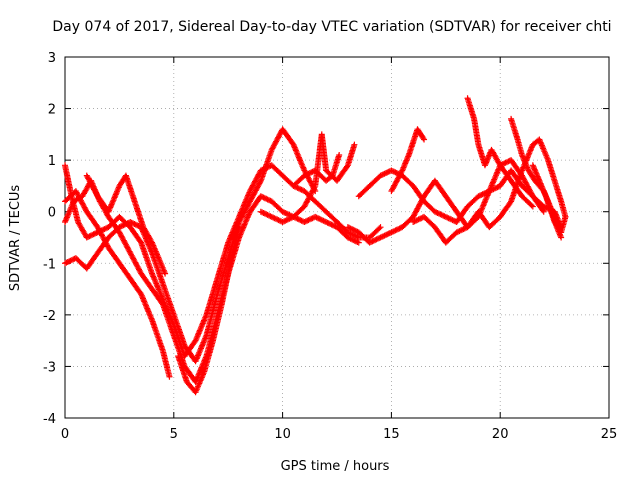 This screenshot has height=480, width=640. I want to click on y-tick-label: -3, so click(49, 367).